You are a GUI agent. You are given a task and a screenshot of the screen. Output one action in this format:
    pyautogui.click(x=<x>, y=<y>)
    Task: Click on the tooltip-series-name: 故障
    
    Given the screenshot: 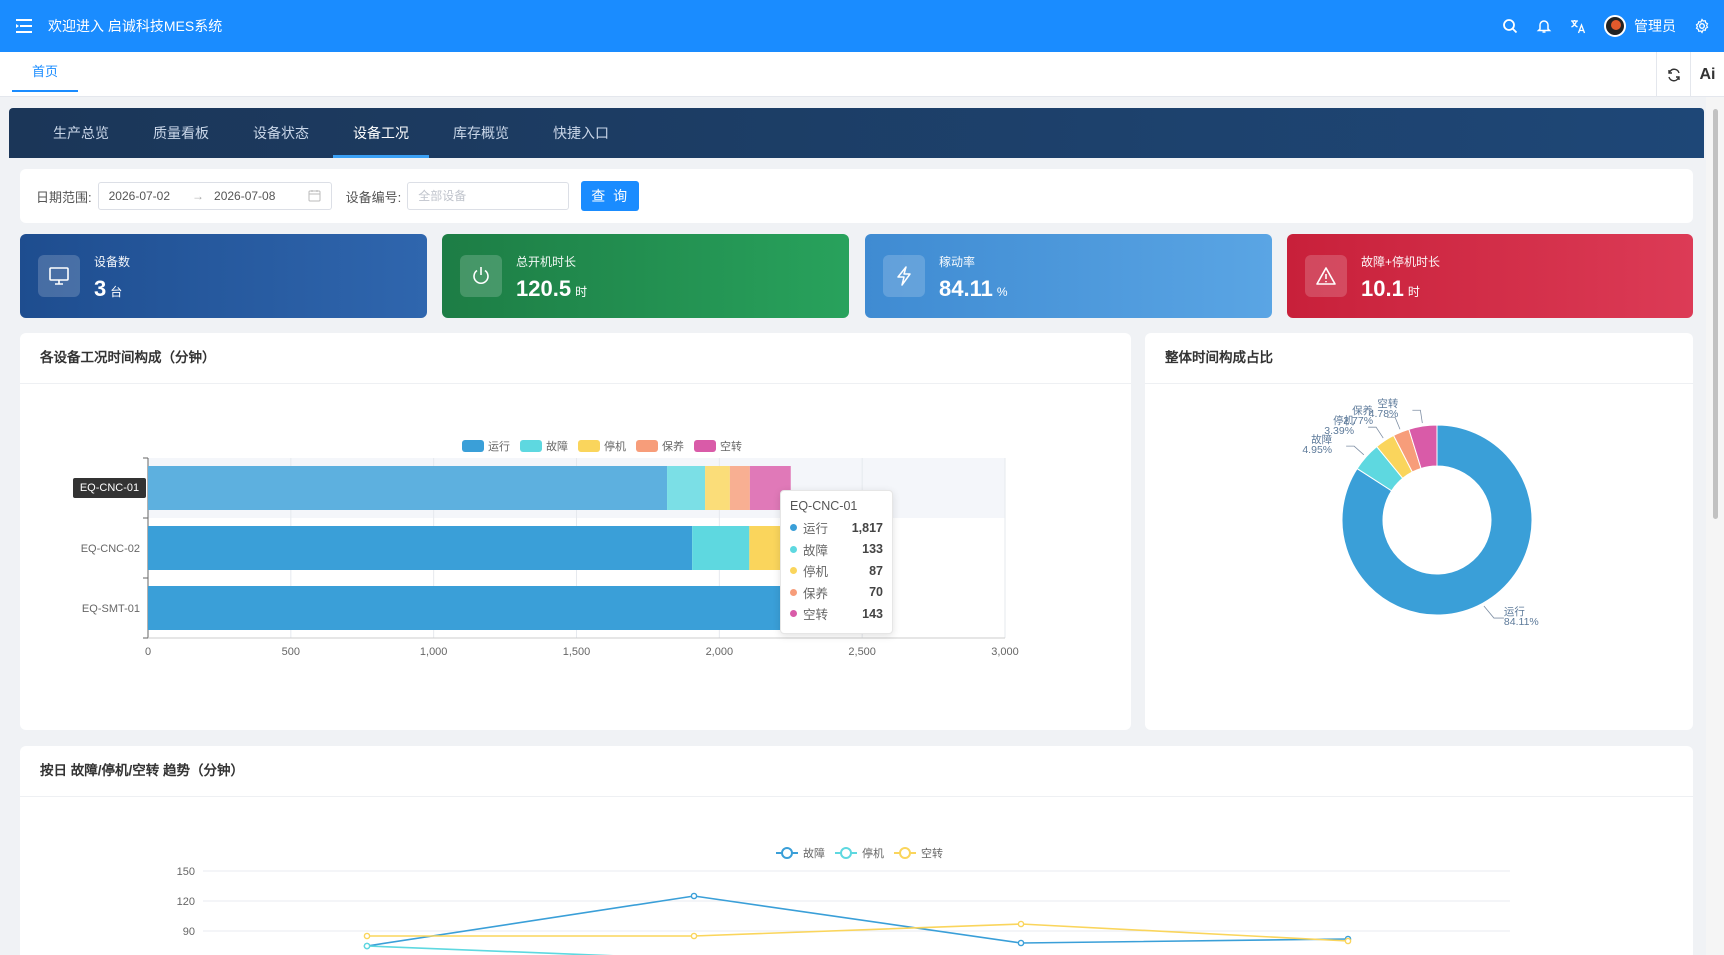 What is the action you would take?
    pyautogui.click(x=816, y=550)
    